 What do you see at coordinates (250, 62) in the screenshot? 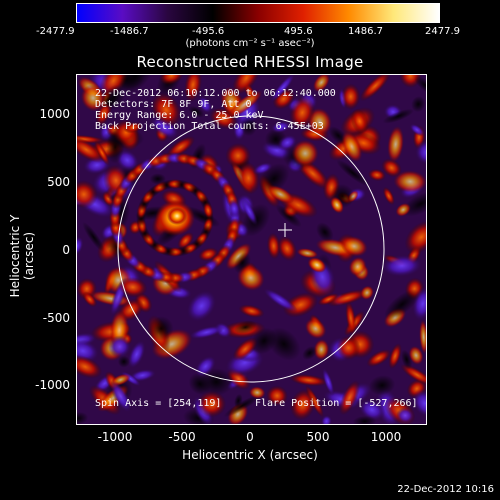
I see `plot-title: Reconstructed RHESSI Image` at bounding box center [250, 62].